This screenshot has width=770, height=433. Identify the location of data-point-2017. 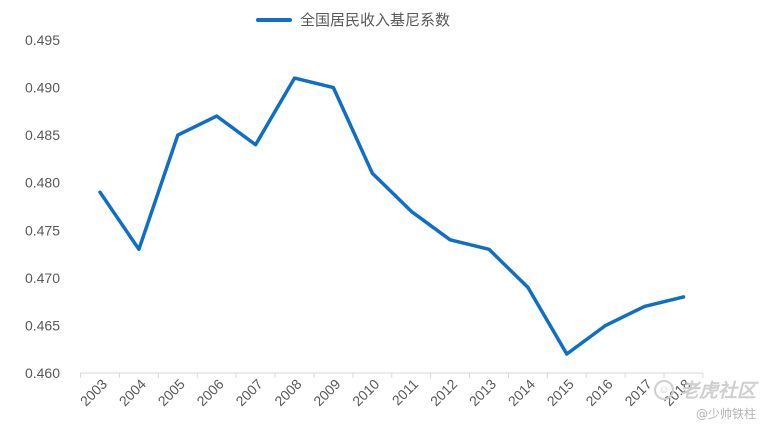
(645, 306).